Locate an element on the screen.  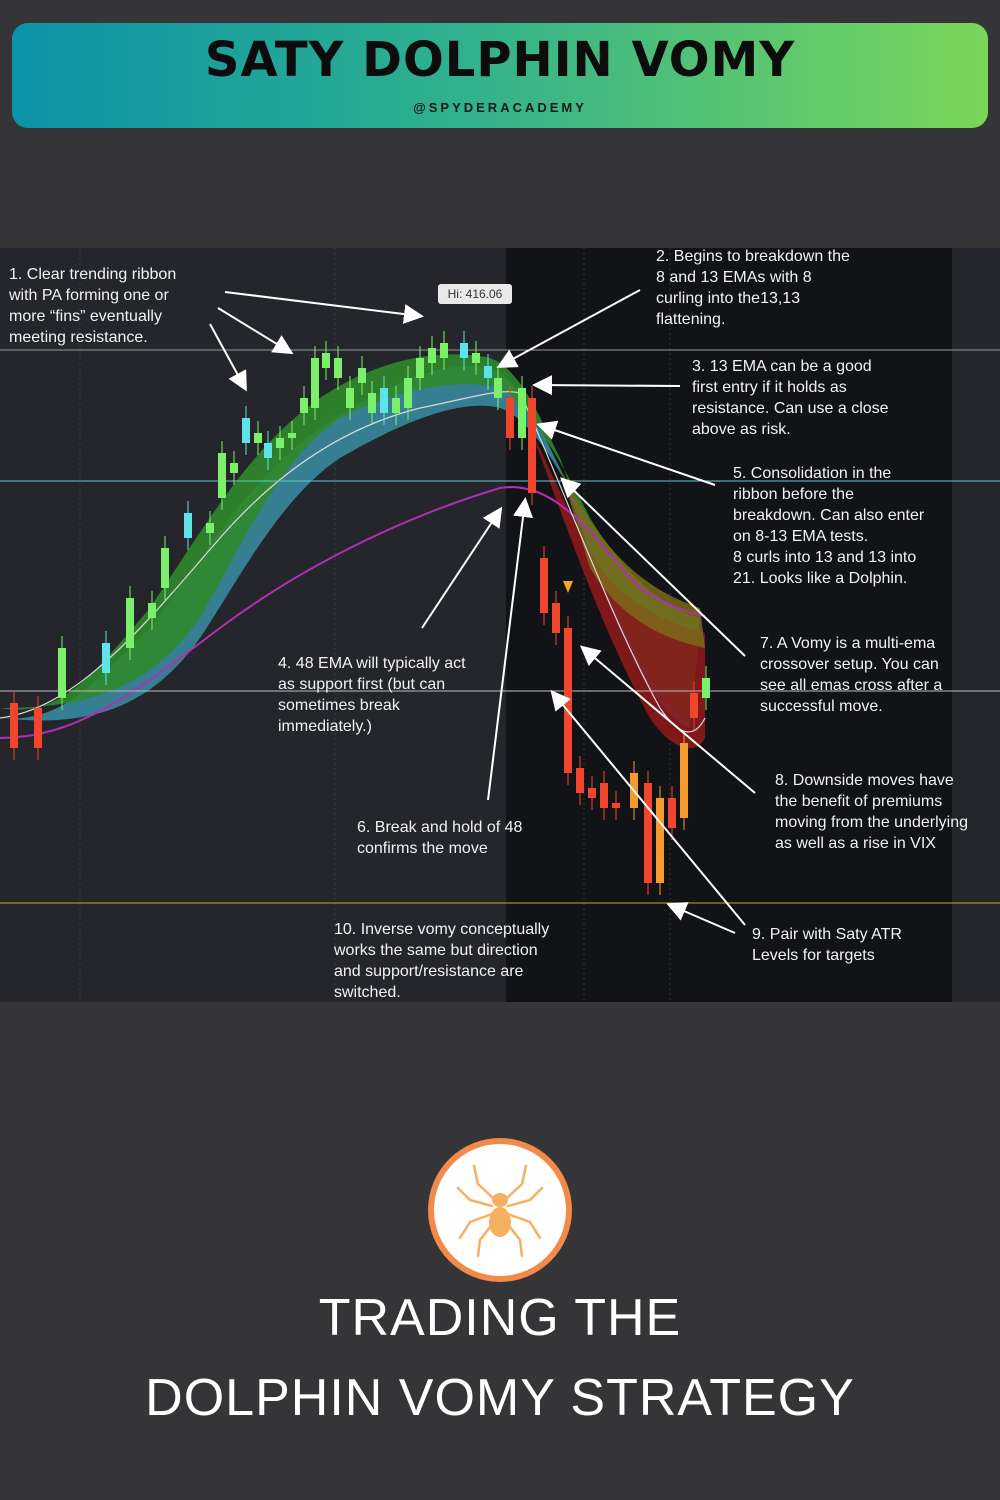
spyder-academy-logo is located at coordinates (500, 1210).